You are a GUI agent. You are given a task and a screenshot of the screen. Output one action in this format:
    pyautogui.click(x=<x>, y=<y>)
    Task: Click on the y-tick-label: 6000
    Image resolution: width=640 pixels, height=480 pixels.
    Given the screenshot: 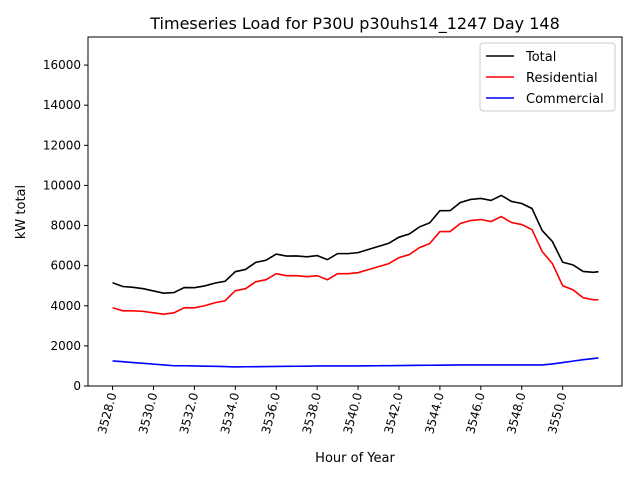 What is the action you would take?
    pyautogui.click(x=65, y=266)
    